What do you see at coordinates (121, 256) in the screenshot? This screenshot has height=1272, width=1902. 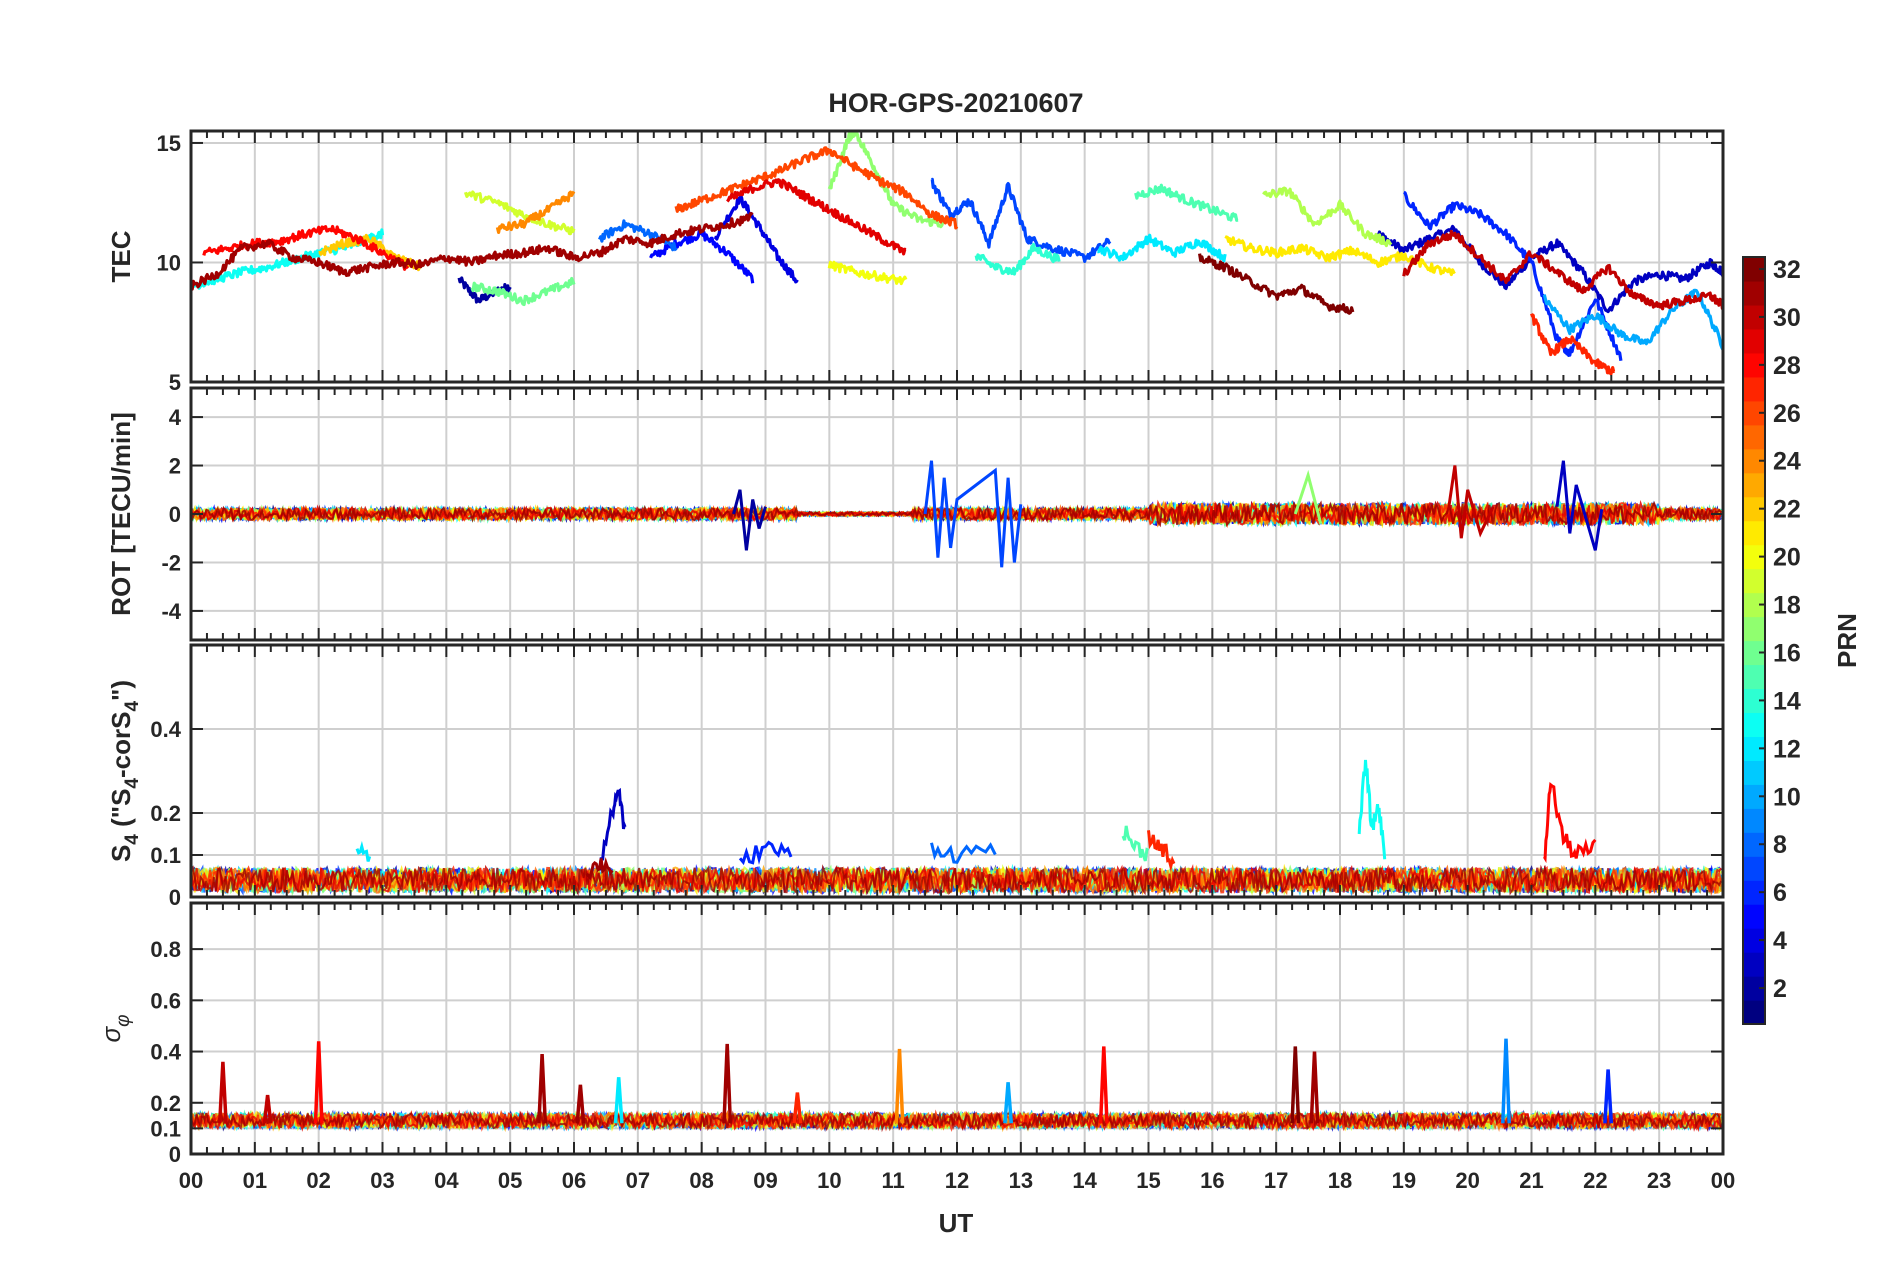 I see `y-axis-label-tec: TEC` at bounding box center [121, 256].